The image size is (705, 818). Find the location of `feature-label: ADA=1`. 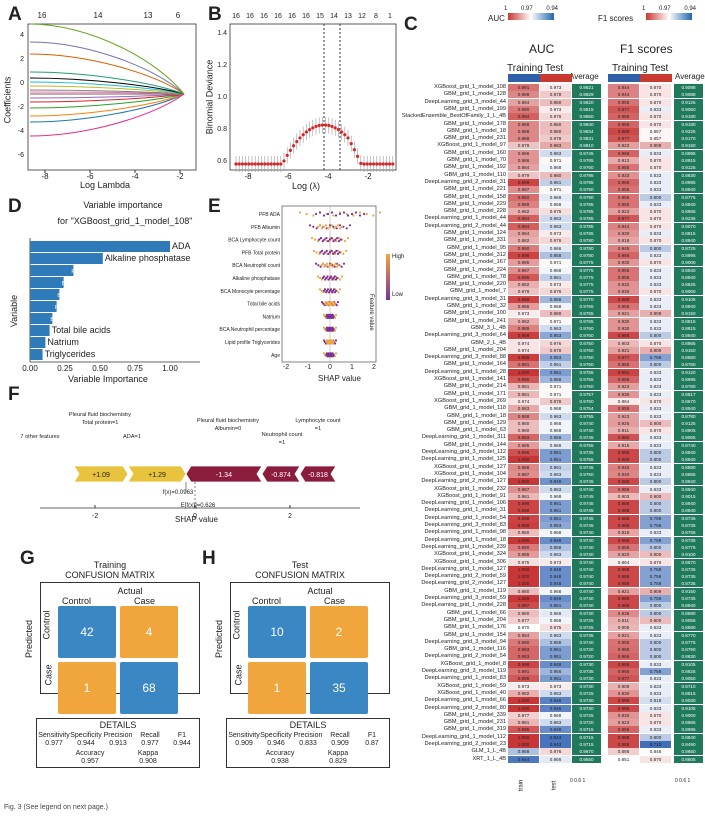

feature-label: ADA=1 is located at coordinates (132, 437).